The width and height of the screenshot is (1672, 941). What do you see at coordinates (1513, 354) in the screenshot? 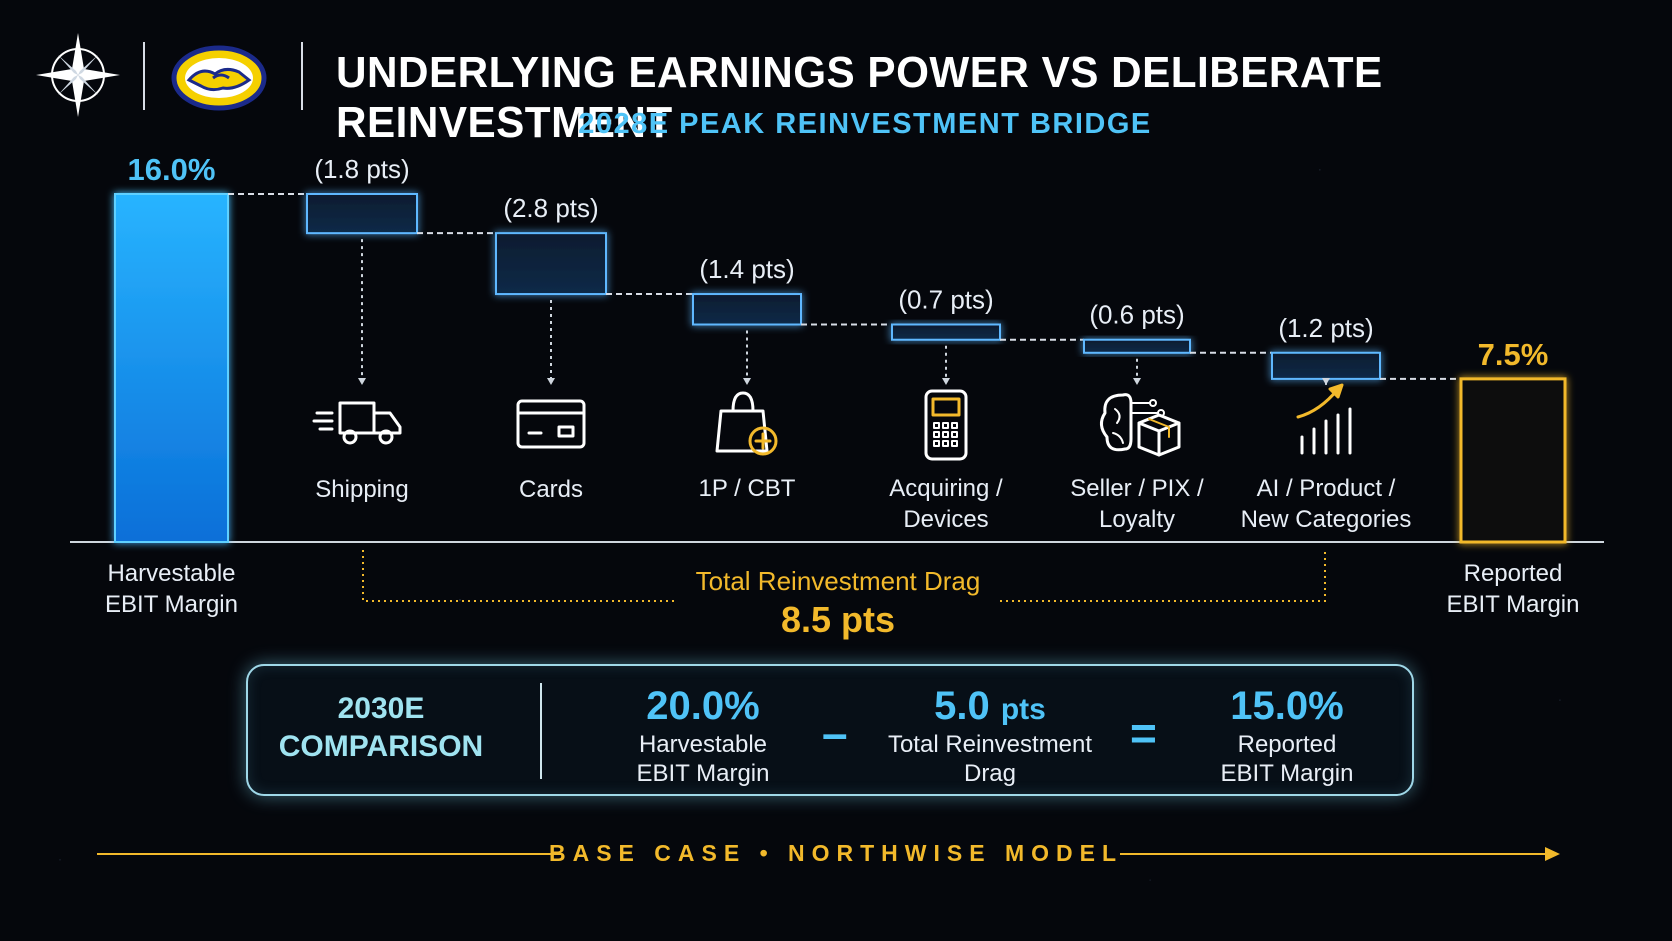
I see `end-value-label: 7.5%` at bounding box center [1513, 354].